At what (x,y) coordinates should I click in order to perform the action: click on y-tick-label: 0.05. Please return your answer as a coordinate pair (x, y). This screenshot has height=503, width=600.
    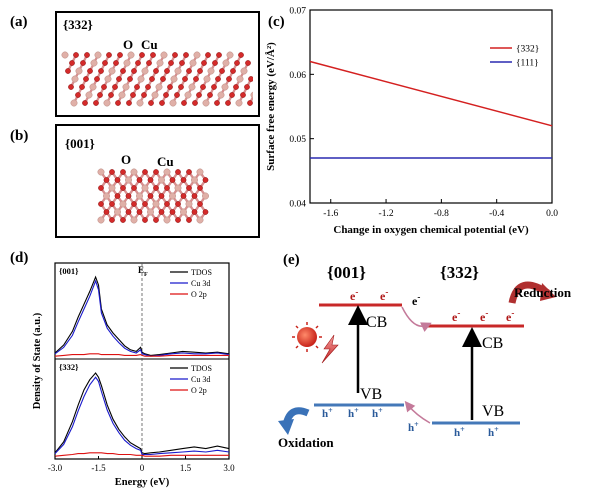
    Looking at the image, I should click on (297, 140).